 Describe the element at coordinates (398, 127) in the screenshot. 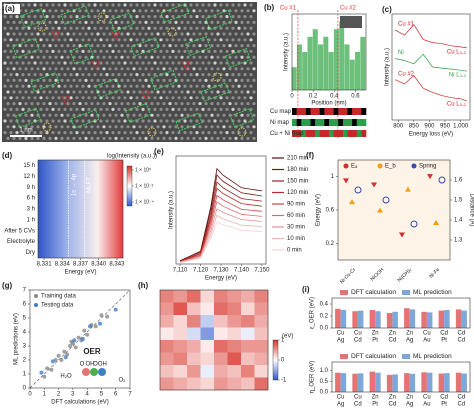

I see `x-tick-label: 800` at that location.